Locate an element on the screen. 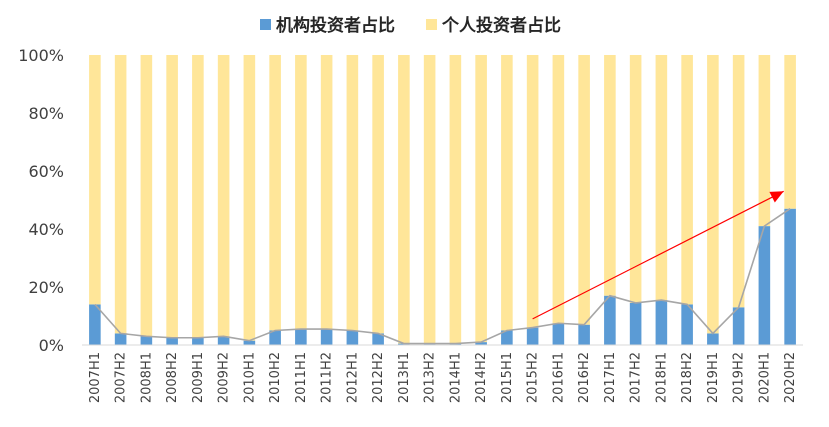 The width and height of the screenshot is (829, 427). x-tick-label: 2018H2 is located at coordinates (687, 377).